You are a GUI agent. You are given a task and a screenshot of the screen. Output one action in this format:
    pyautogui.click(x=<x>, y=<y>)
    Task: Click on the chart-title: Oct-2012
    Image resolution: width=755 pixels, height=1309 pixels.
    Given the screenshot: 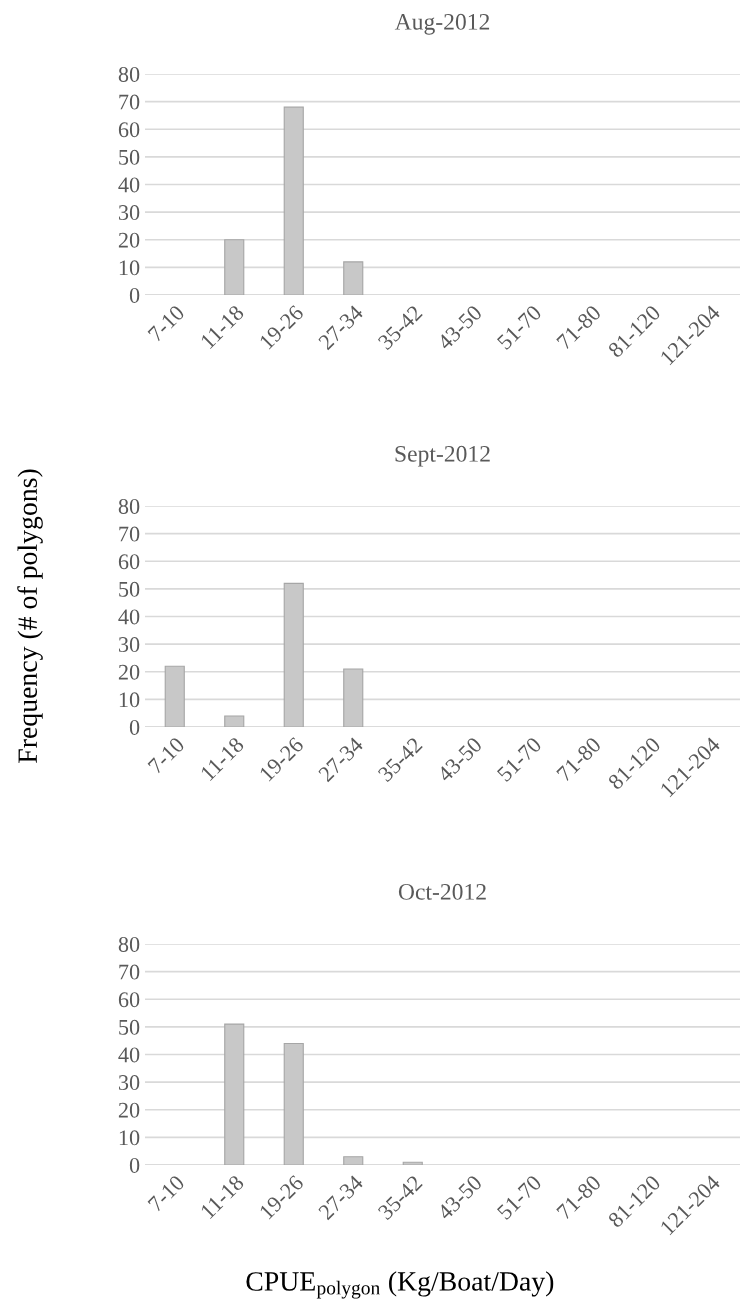 What is the action you would take?
    pyautogui.click(x=442, y=891)
    